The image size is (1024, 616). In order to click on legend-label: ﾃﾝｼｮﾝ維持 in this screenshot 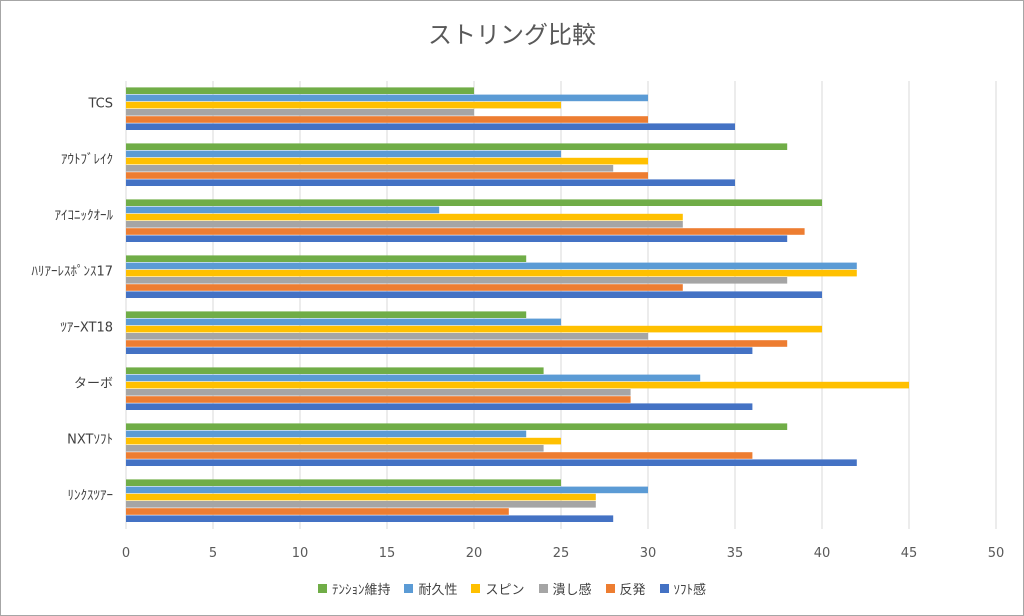, I will do `click(361, 590)`.